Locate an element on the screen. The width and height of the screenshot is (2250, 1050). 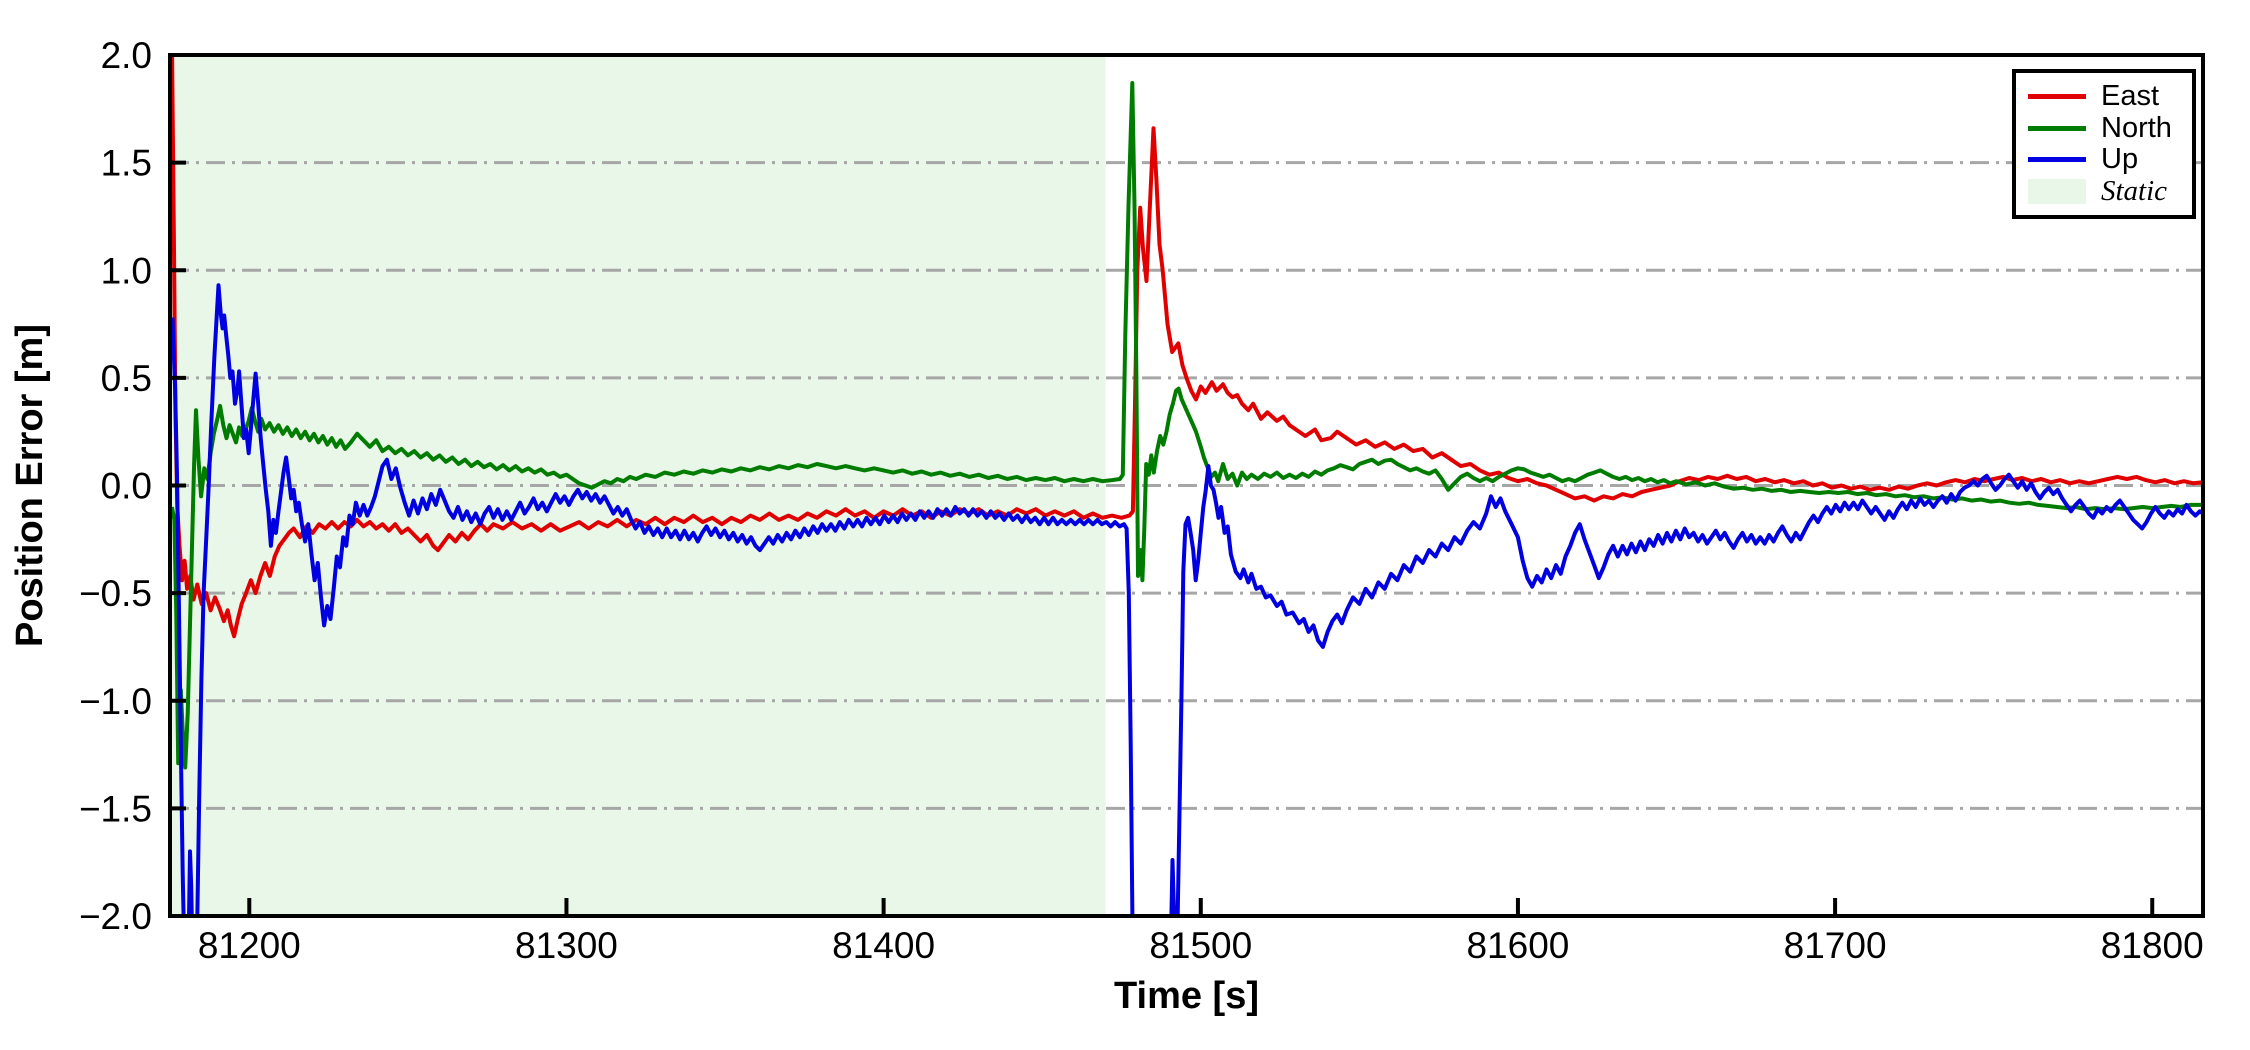
legend-item-north: North is located at coordinates (2105, 128).